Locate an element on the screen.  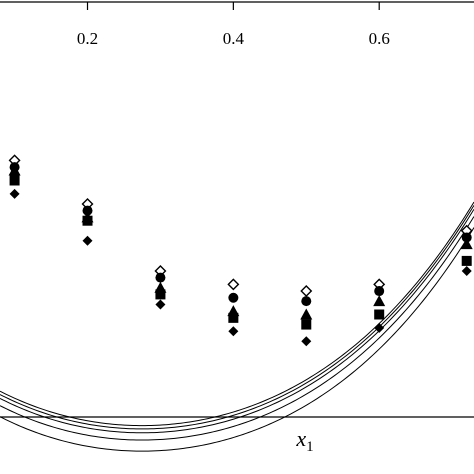
x-axis-label-subscript: 1 is located at coordinates (310, 447).